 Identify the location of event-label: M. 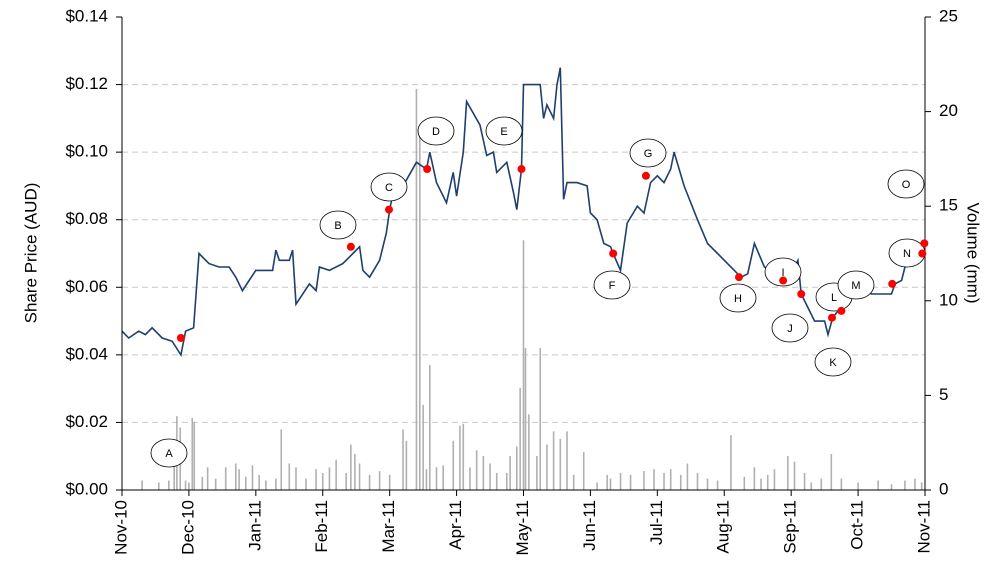
(855, 286).